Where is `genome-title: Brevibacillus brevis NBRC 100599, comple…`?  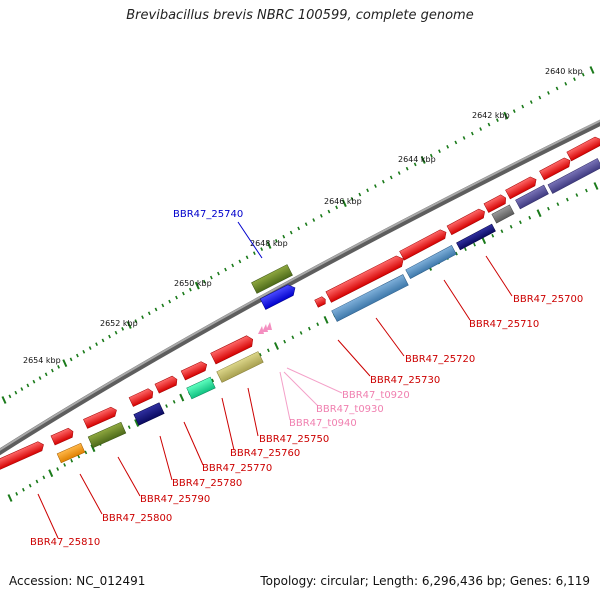
genome-title: Brevibacillus brevis NBRC 100599, comple… is located at coordinates (300, 15).